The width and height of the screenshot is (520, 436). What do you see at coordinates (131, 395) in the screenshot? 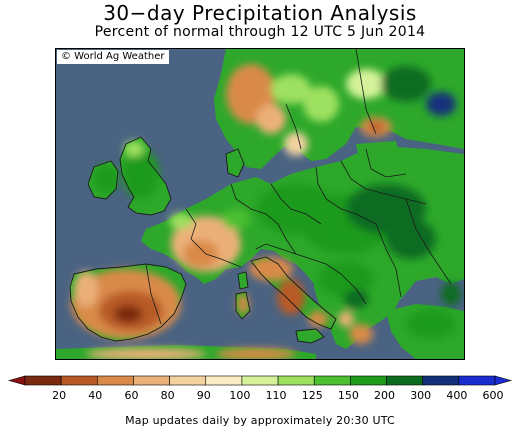
I see `legend-label-60: 60` at bounding box center [131, 395].